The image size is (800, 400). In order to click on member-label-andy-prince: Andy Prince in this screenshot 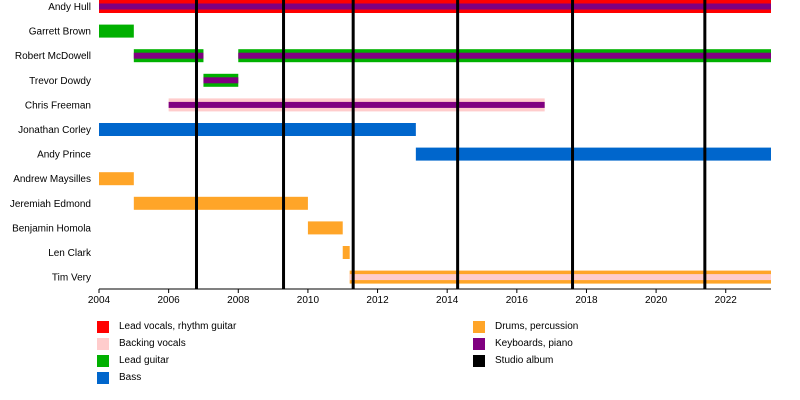, I will do `click(64, 155)`.